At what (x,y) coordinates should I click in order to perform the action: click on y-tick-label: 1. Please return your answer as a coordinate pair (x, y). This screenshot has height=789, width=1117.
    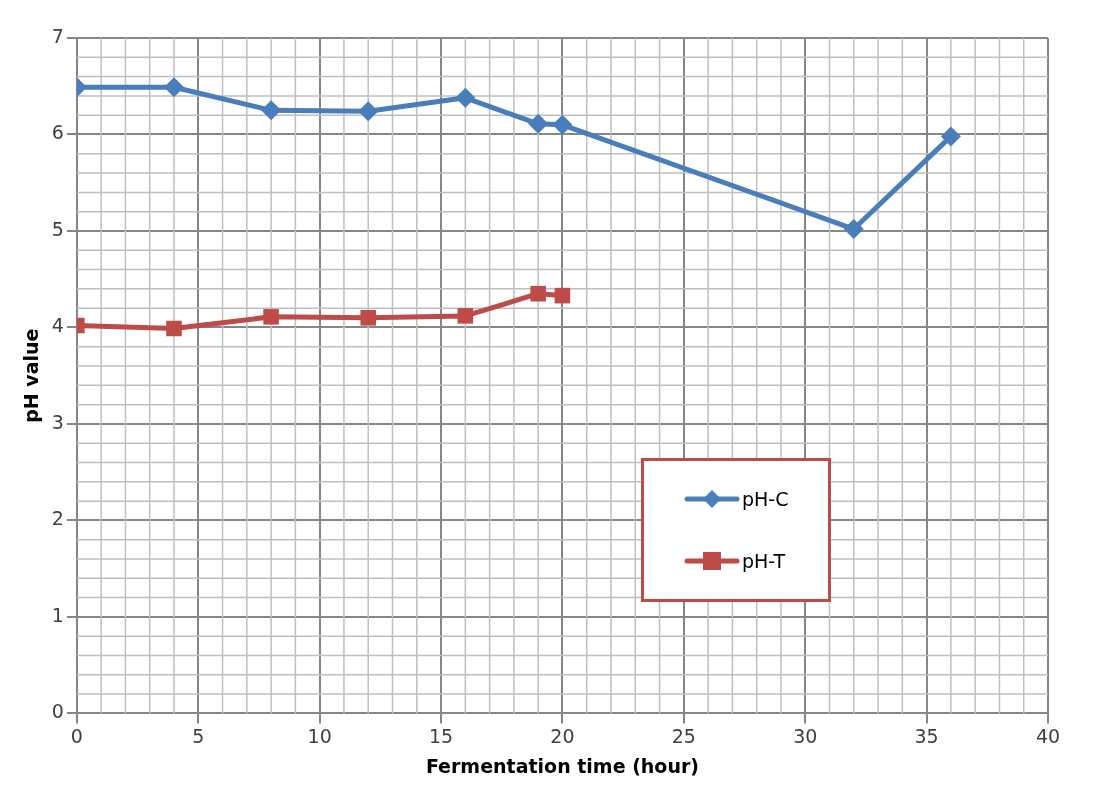
    Looking at the image, I should click on (57, 614).